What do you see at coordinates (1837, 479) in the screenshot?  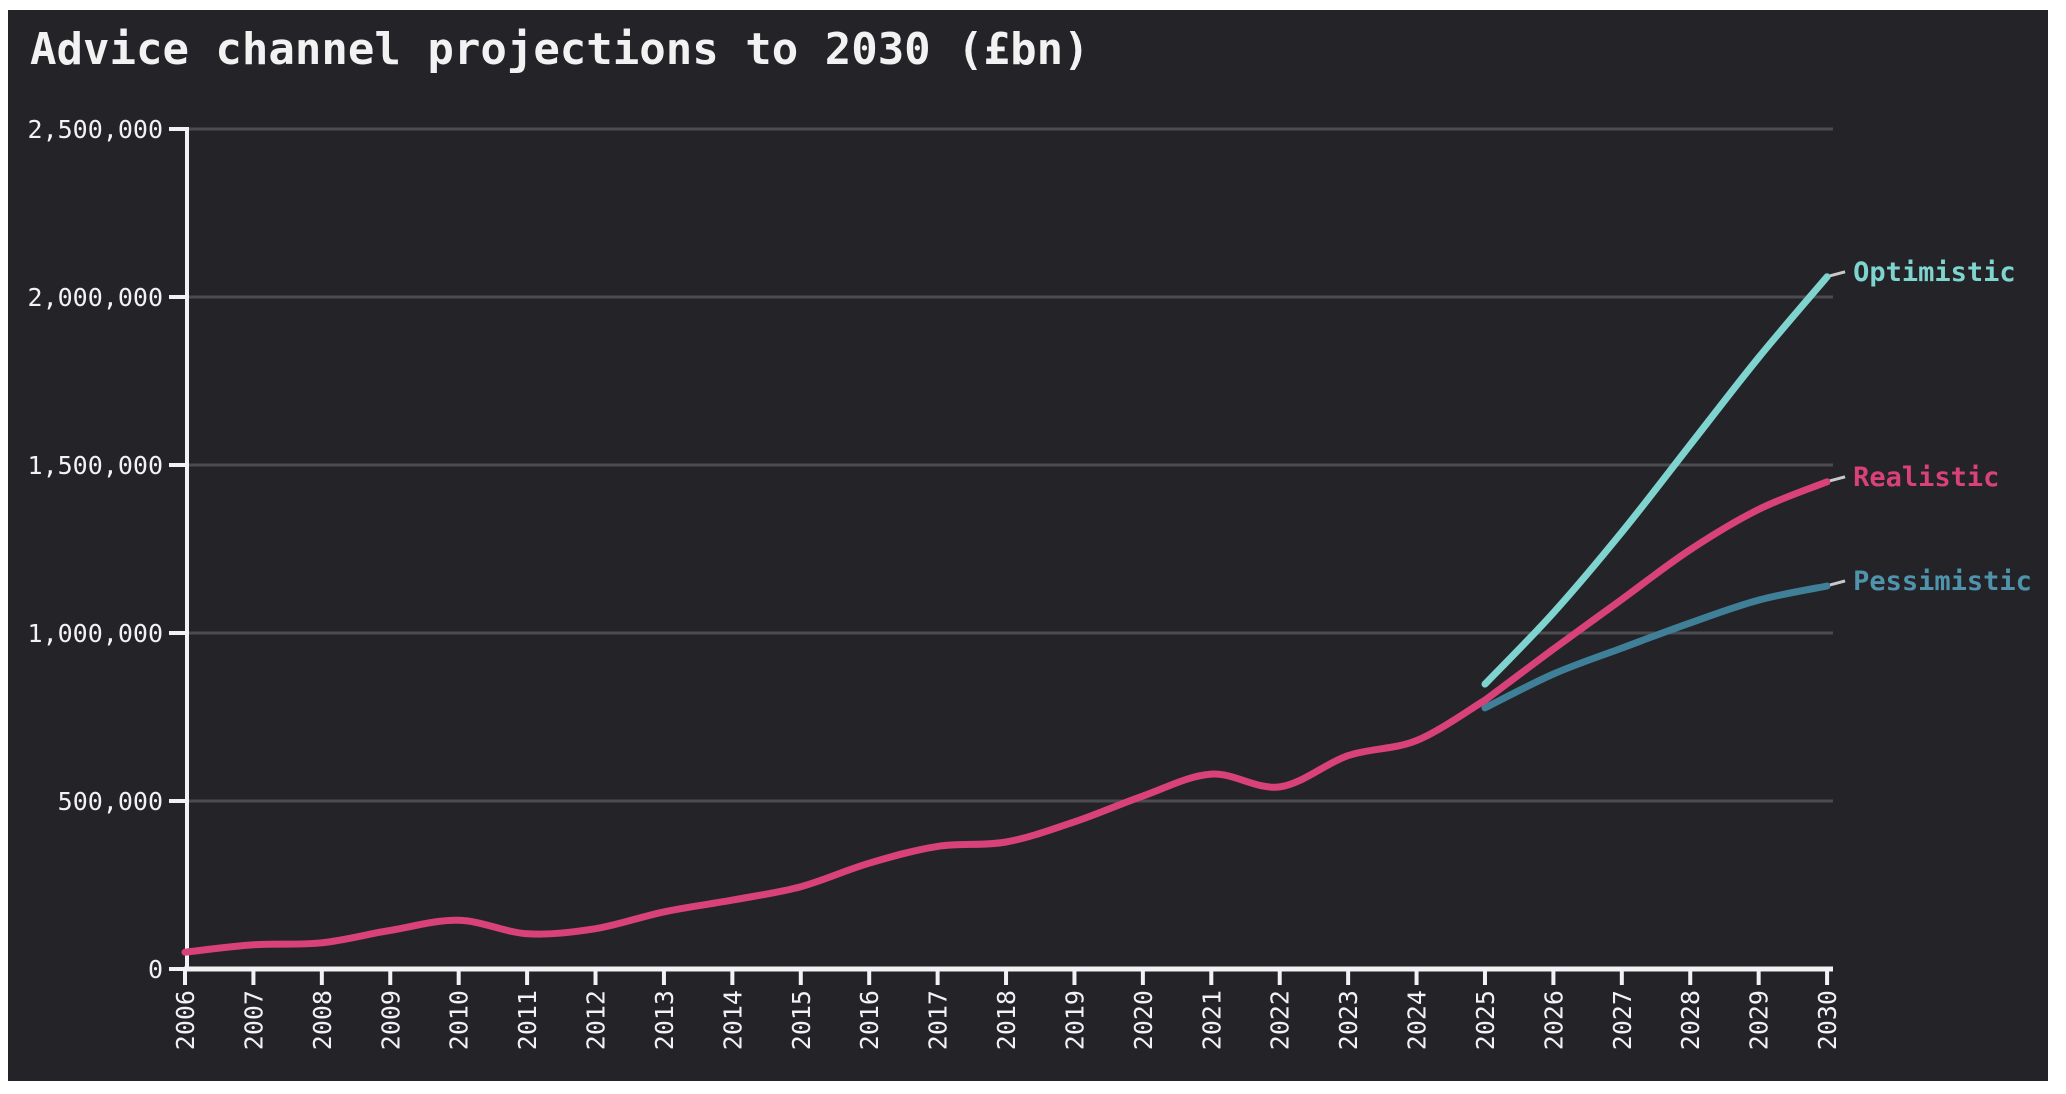 I see `label-connector-realistic` at bounding box center [1837, 479].